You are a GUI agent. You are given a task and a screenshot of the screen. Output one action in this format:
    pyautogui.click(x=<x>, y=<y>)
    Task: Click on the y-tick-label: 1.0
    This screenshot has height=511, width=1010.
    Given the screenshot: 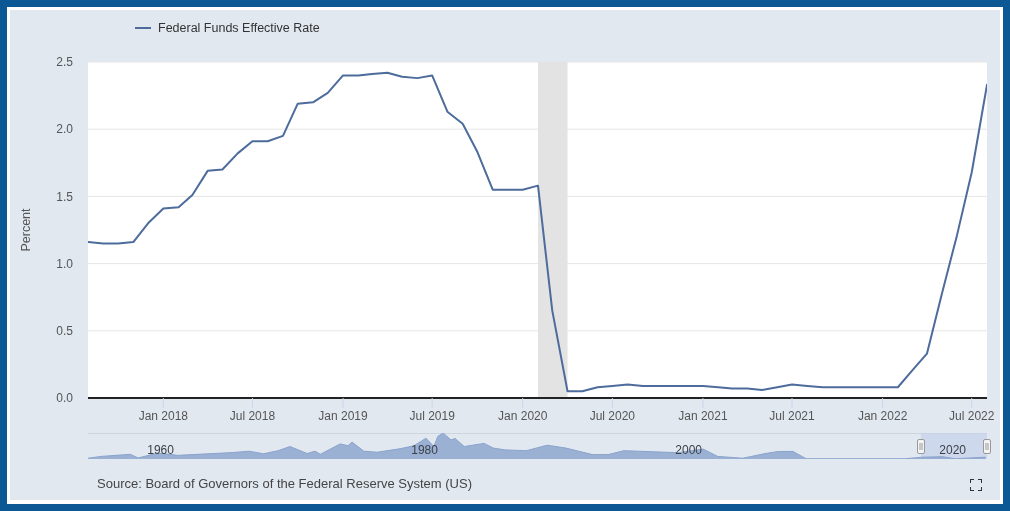 What is the action you would take?
    pyautogui.click(x=65, y=263)
    